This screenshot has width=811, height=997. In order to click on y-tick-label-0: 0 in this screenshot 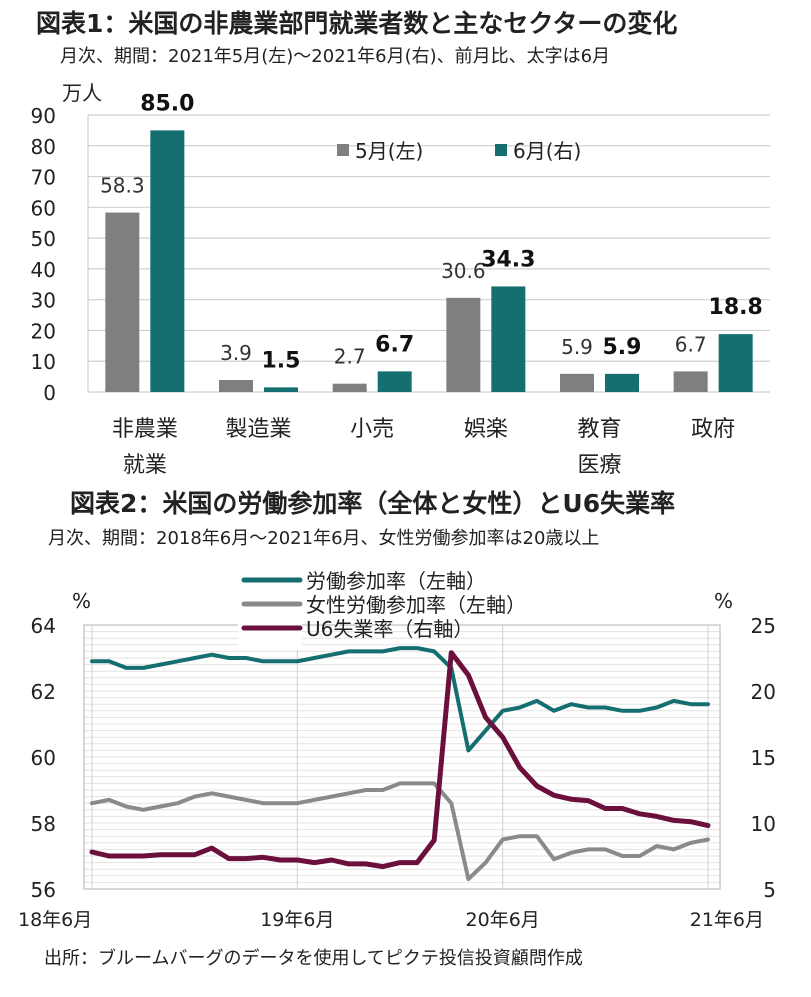, I will do `click(49, 393)`.